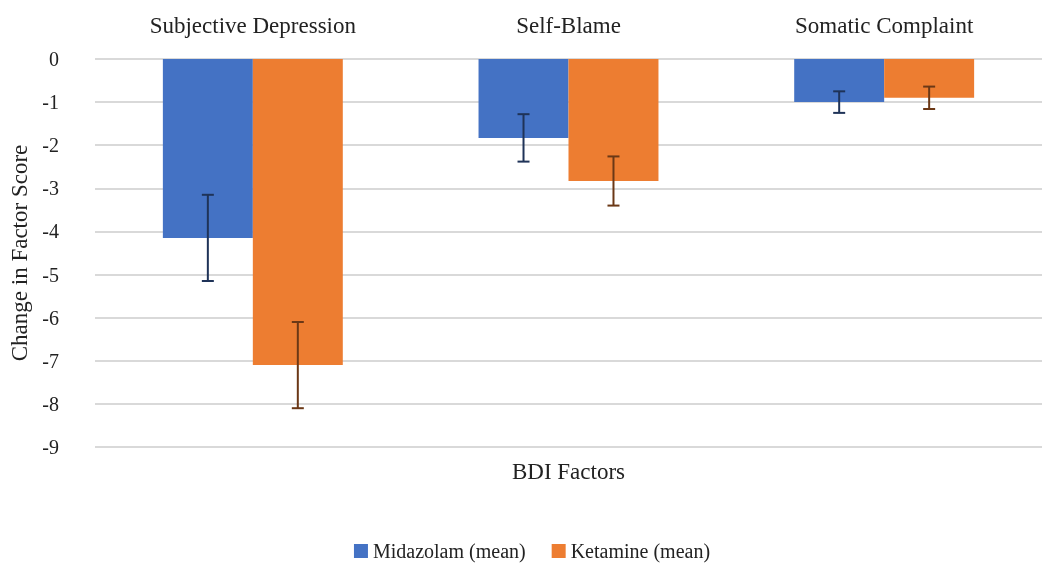 This screenshot has height=574, width=1064. Describe the element at coordinates (50, 274) in the screenshot. I see `y-tick-label: -5` at that location.